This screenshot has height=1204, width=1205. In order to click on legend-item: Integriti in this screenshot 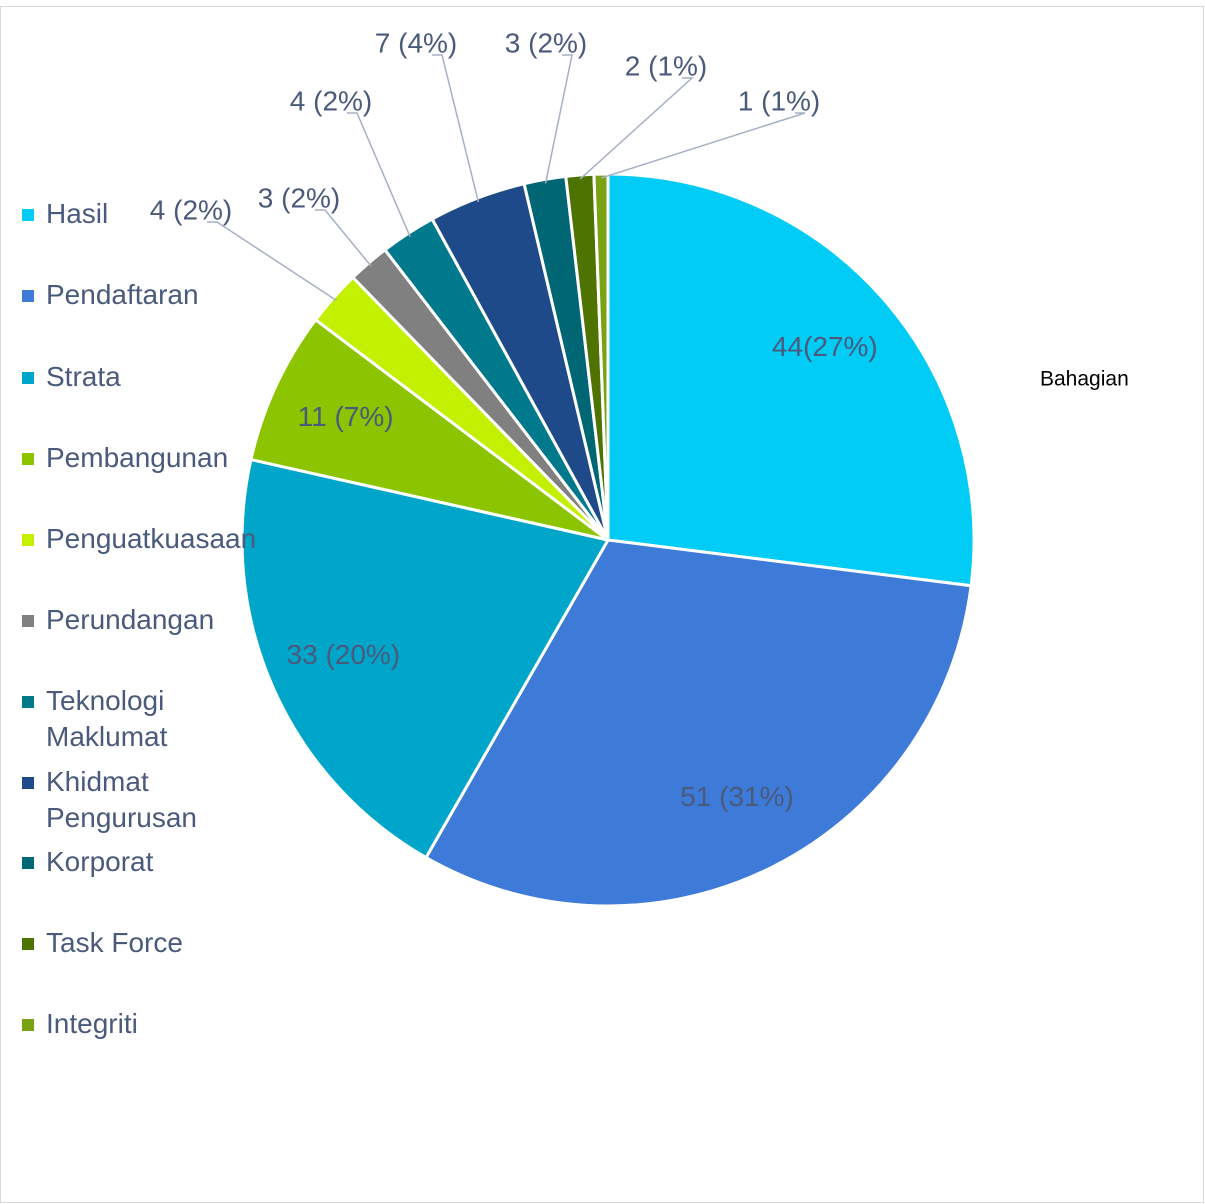, I will do `click(129, 1024)`.